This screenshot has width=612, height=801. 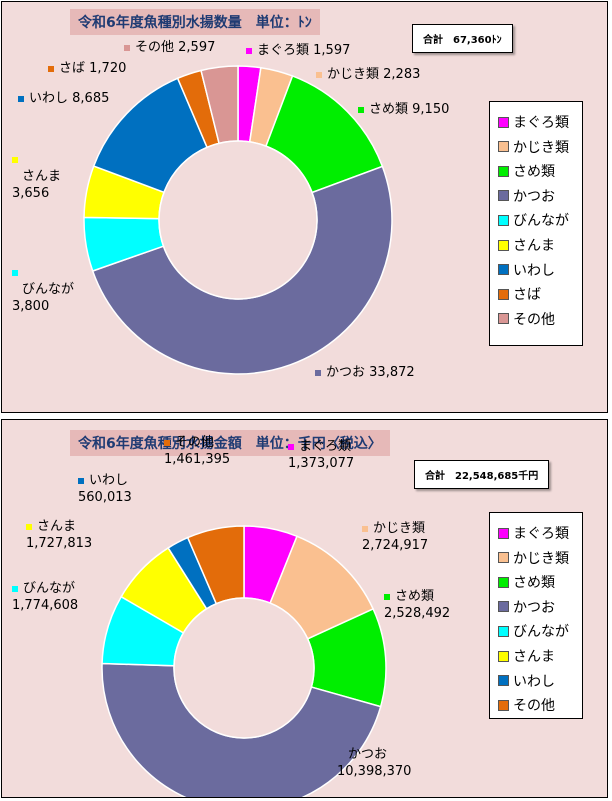 What do you see at coordinates (31, 193) in the screenshot?
I see `label-value: 3,656` at bounding box center [31, 193].